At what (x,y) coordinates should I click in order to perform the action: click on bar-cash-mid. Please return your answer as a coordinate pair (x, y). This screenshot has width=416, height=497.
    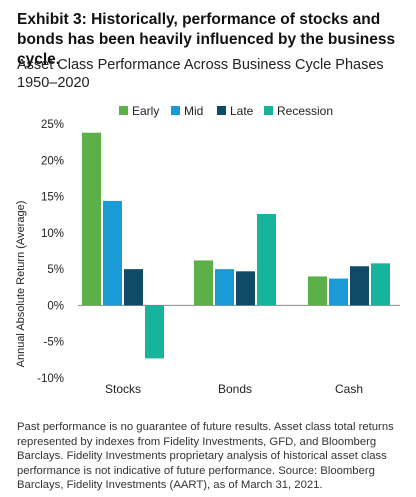
    Looking at the image, I should click on (338, 292).